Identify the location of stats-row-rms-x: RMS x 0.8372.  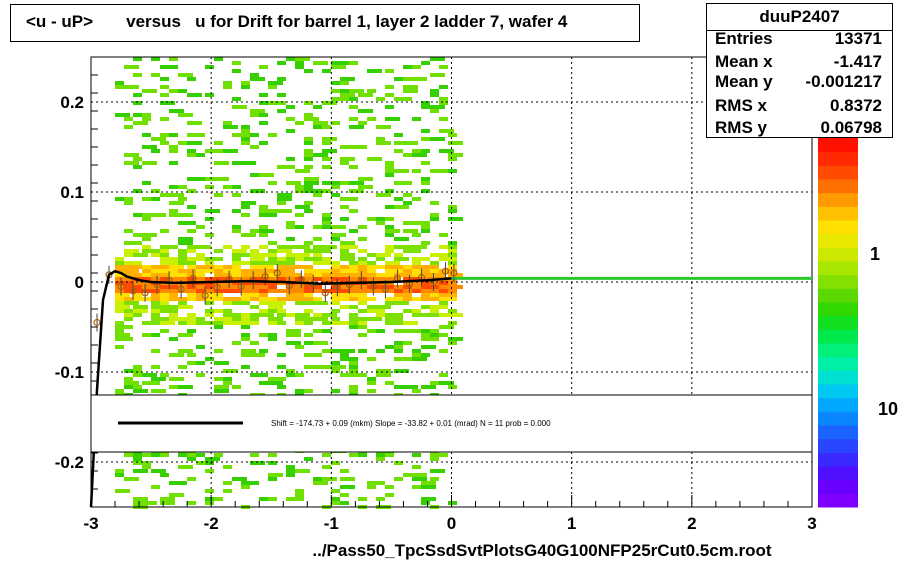
(798, 107).